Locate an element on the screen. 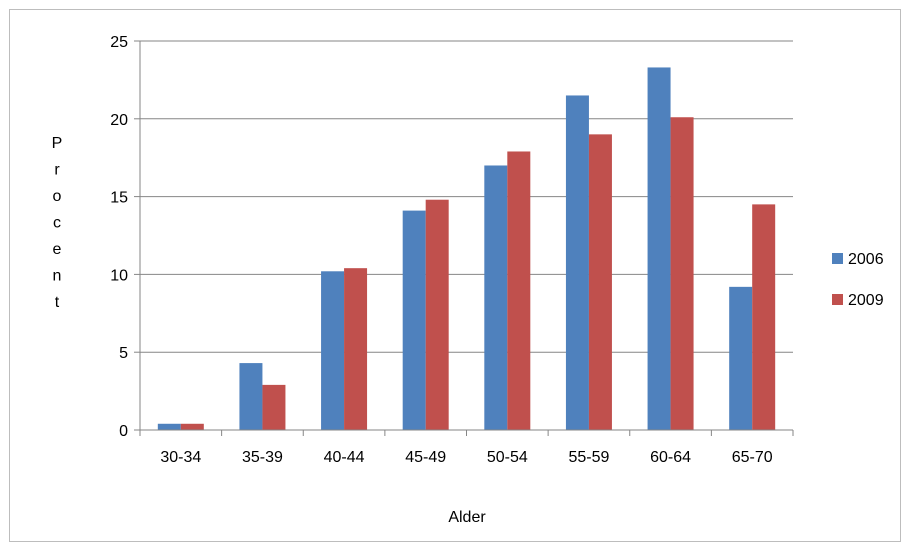 The height and width of the screenshot is (551, 910). x-tick-labels: 30-34 35-39 40-44 45-49 50-54 55-59 60-64 65-70 is located at coordinates (466, 457).